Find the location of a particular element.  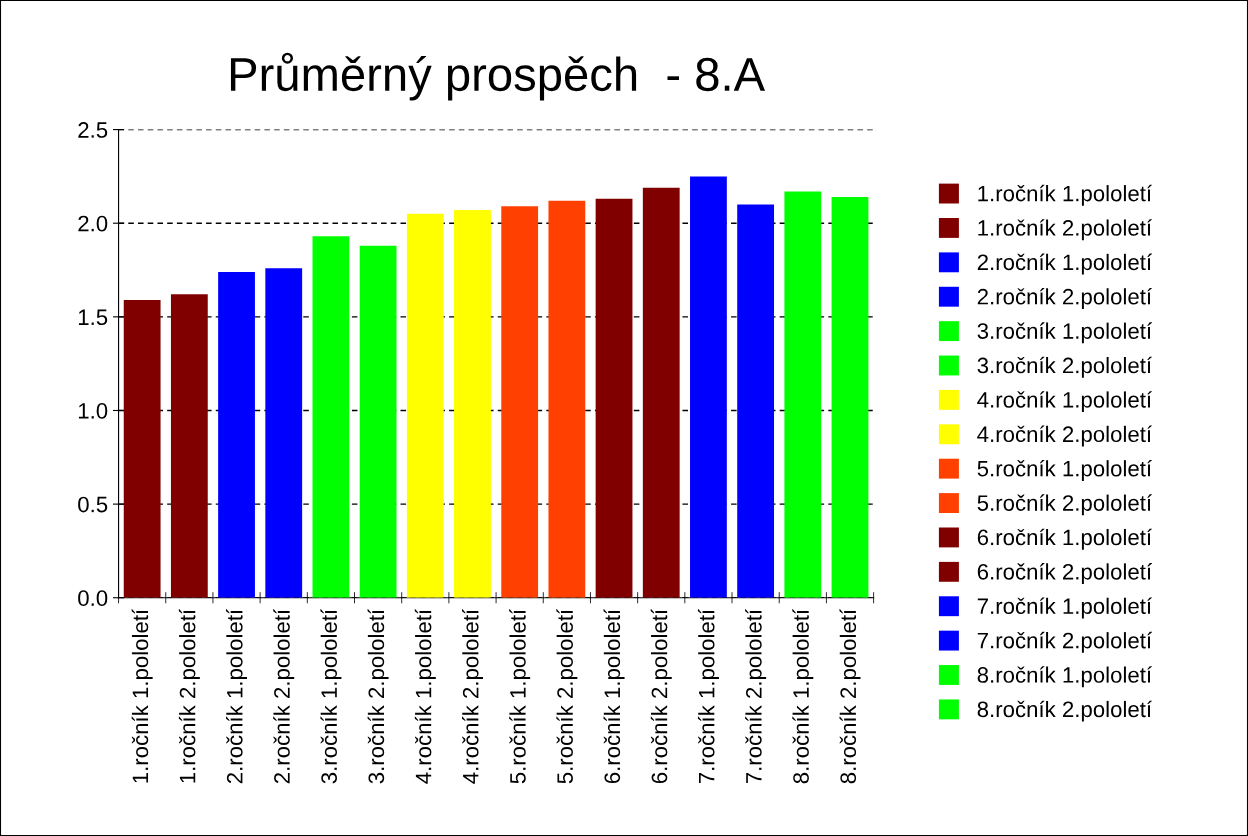

legend-label: 8.ročník 1.pololetí is located at coordinates (1064, 677).